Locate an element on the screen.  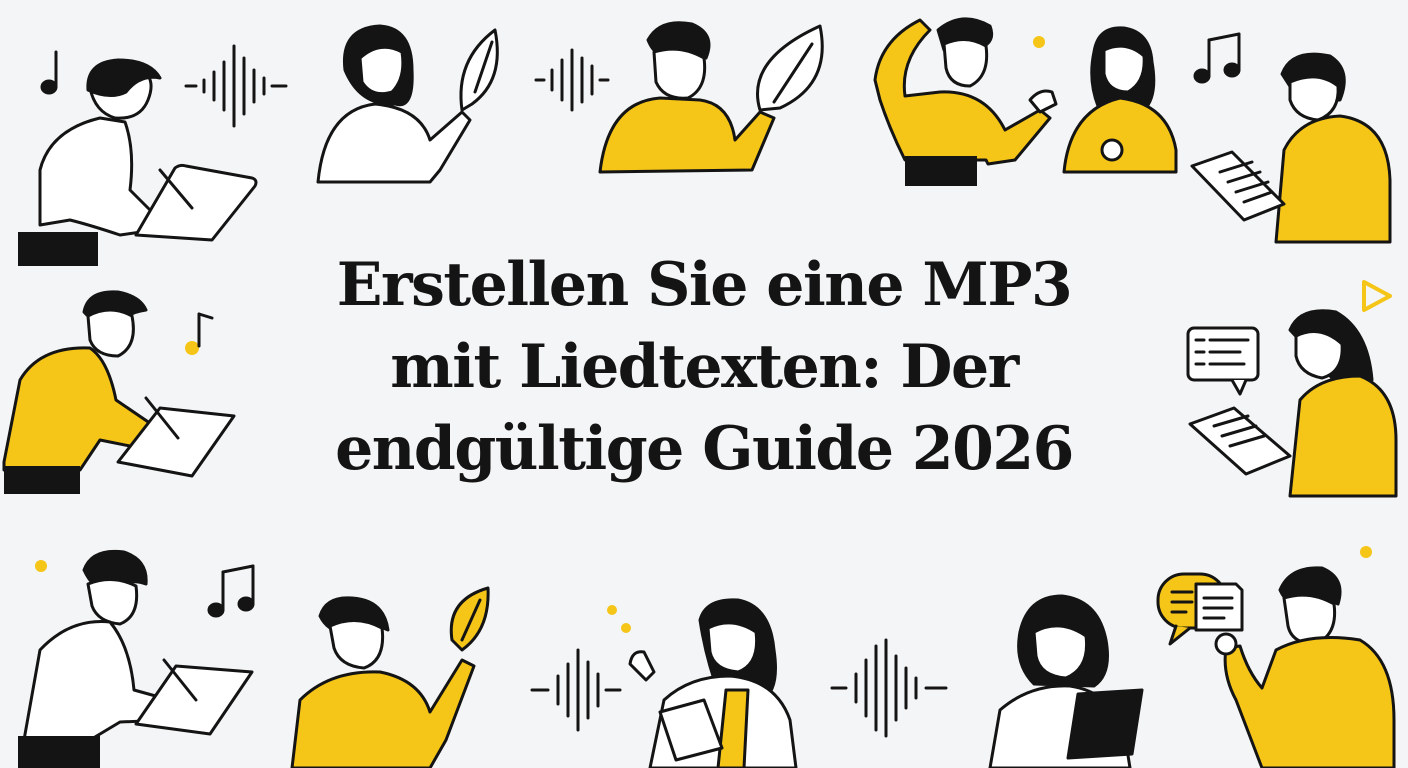
person-waving-figure is located at coordinates (965, 101).